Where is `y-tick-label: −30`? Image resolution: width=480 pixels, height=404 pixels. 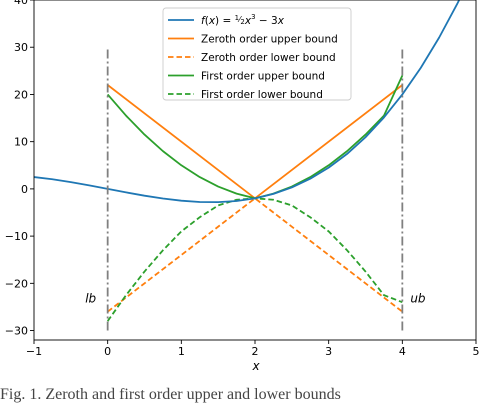
y-tick-label: −30 is located at coordinates (16, 331).